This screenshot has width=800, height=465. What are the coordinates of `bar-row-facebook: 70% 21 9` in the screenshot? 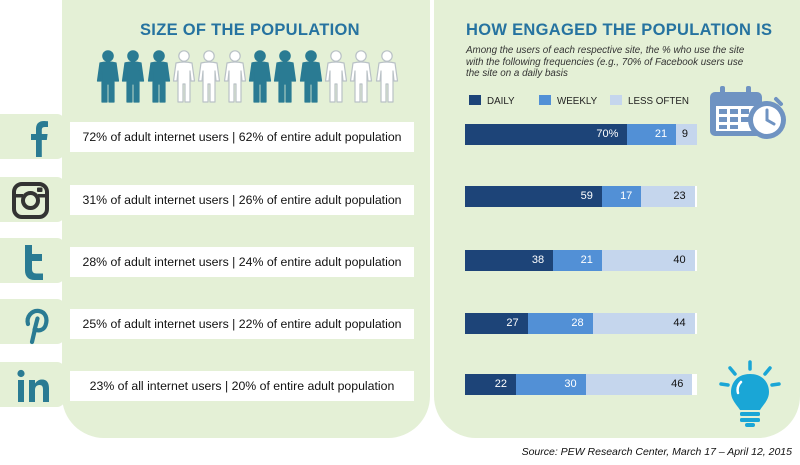 It's located at (581, 134).